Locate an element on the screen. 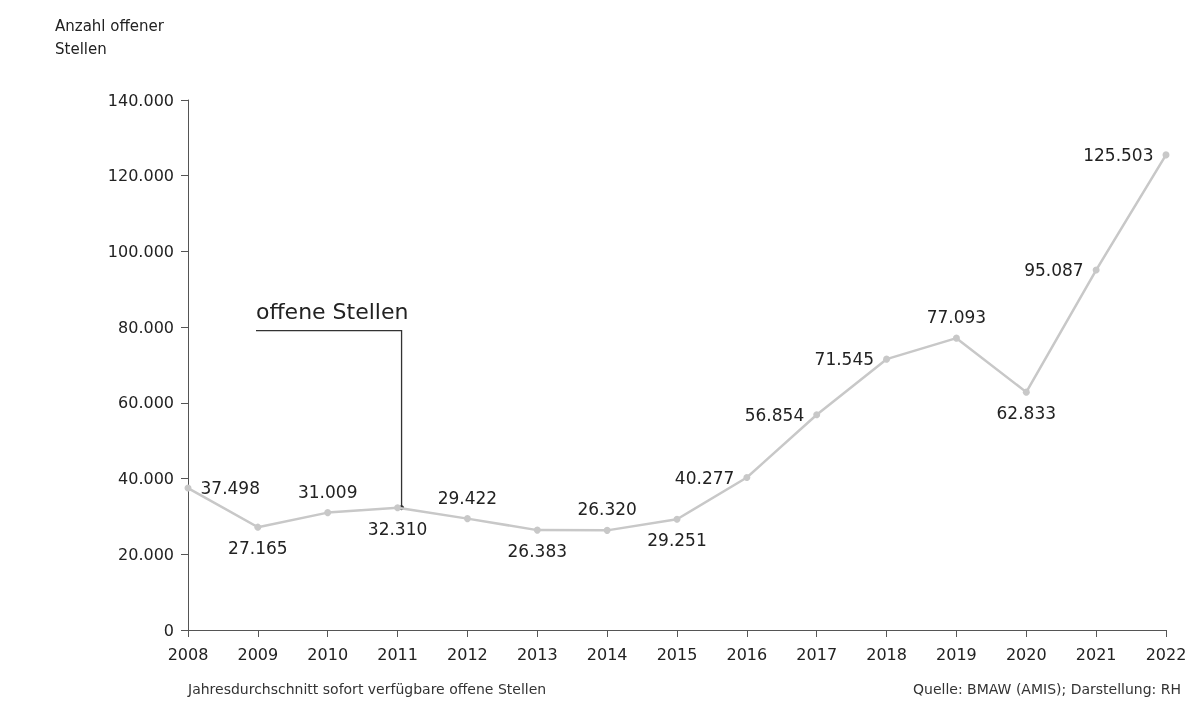 The width and height of the screenshot is (1201, 727). data-label: 71.545 is located at coordinates (844, 359).